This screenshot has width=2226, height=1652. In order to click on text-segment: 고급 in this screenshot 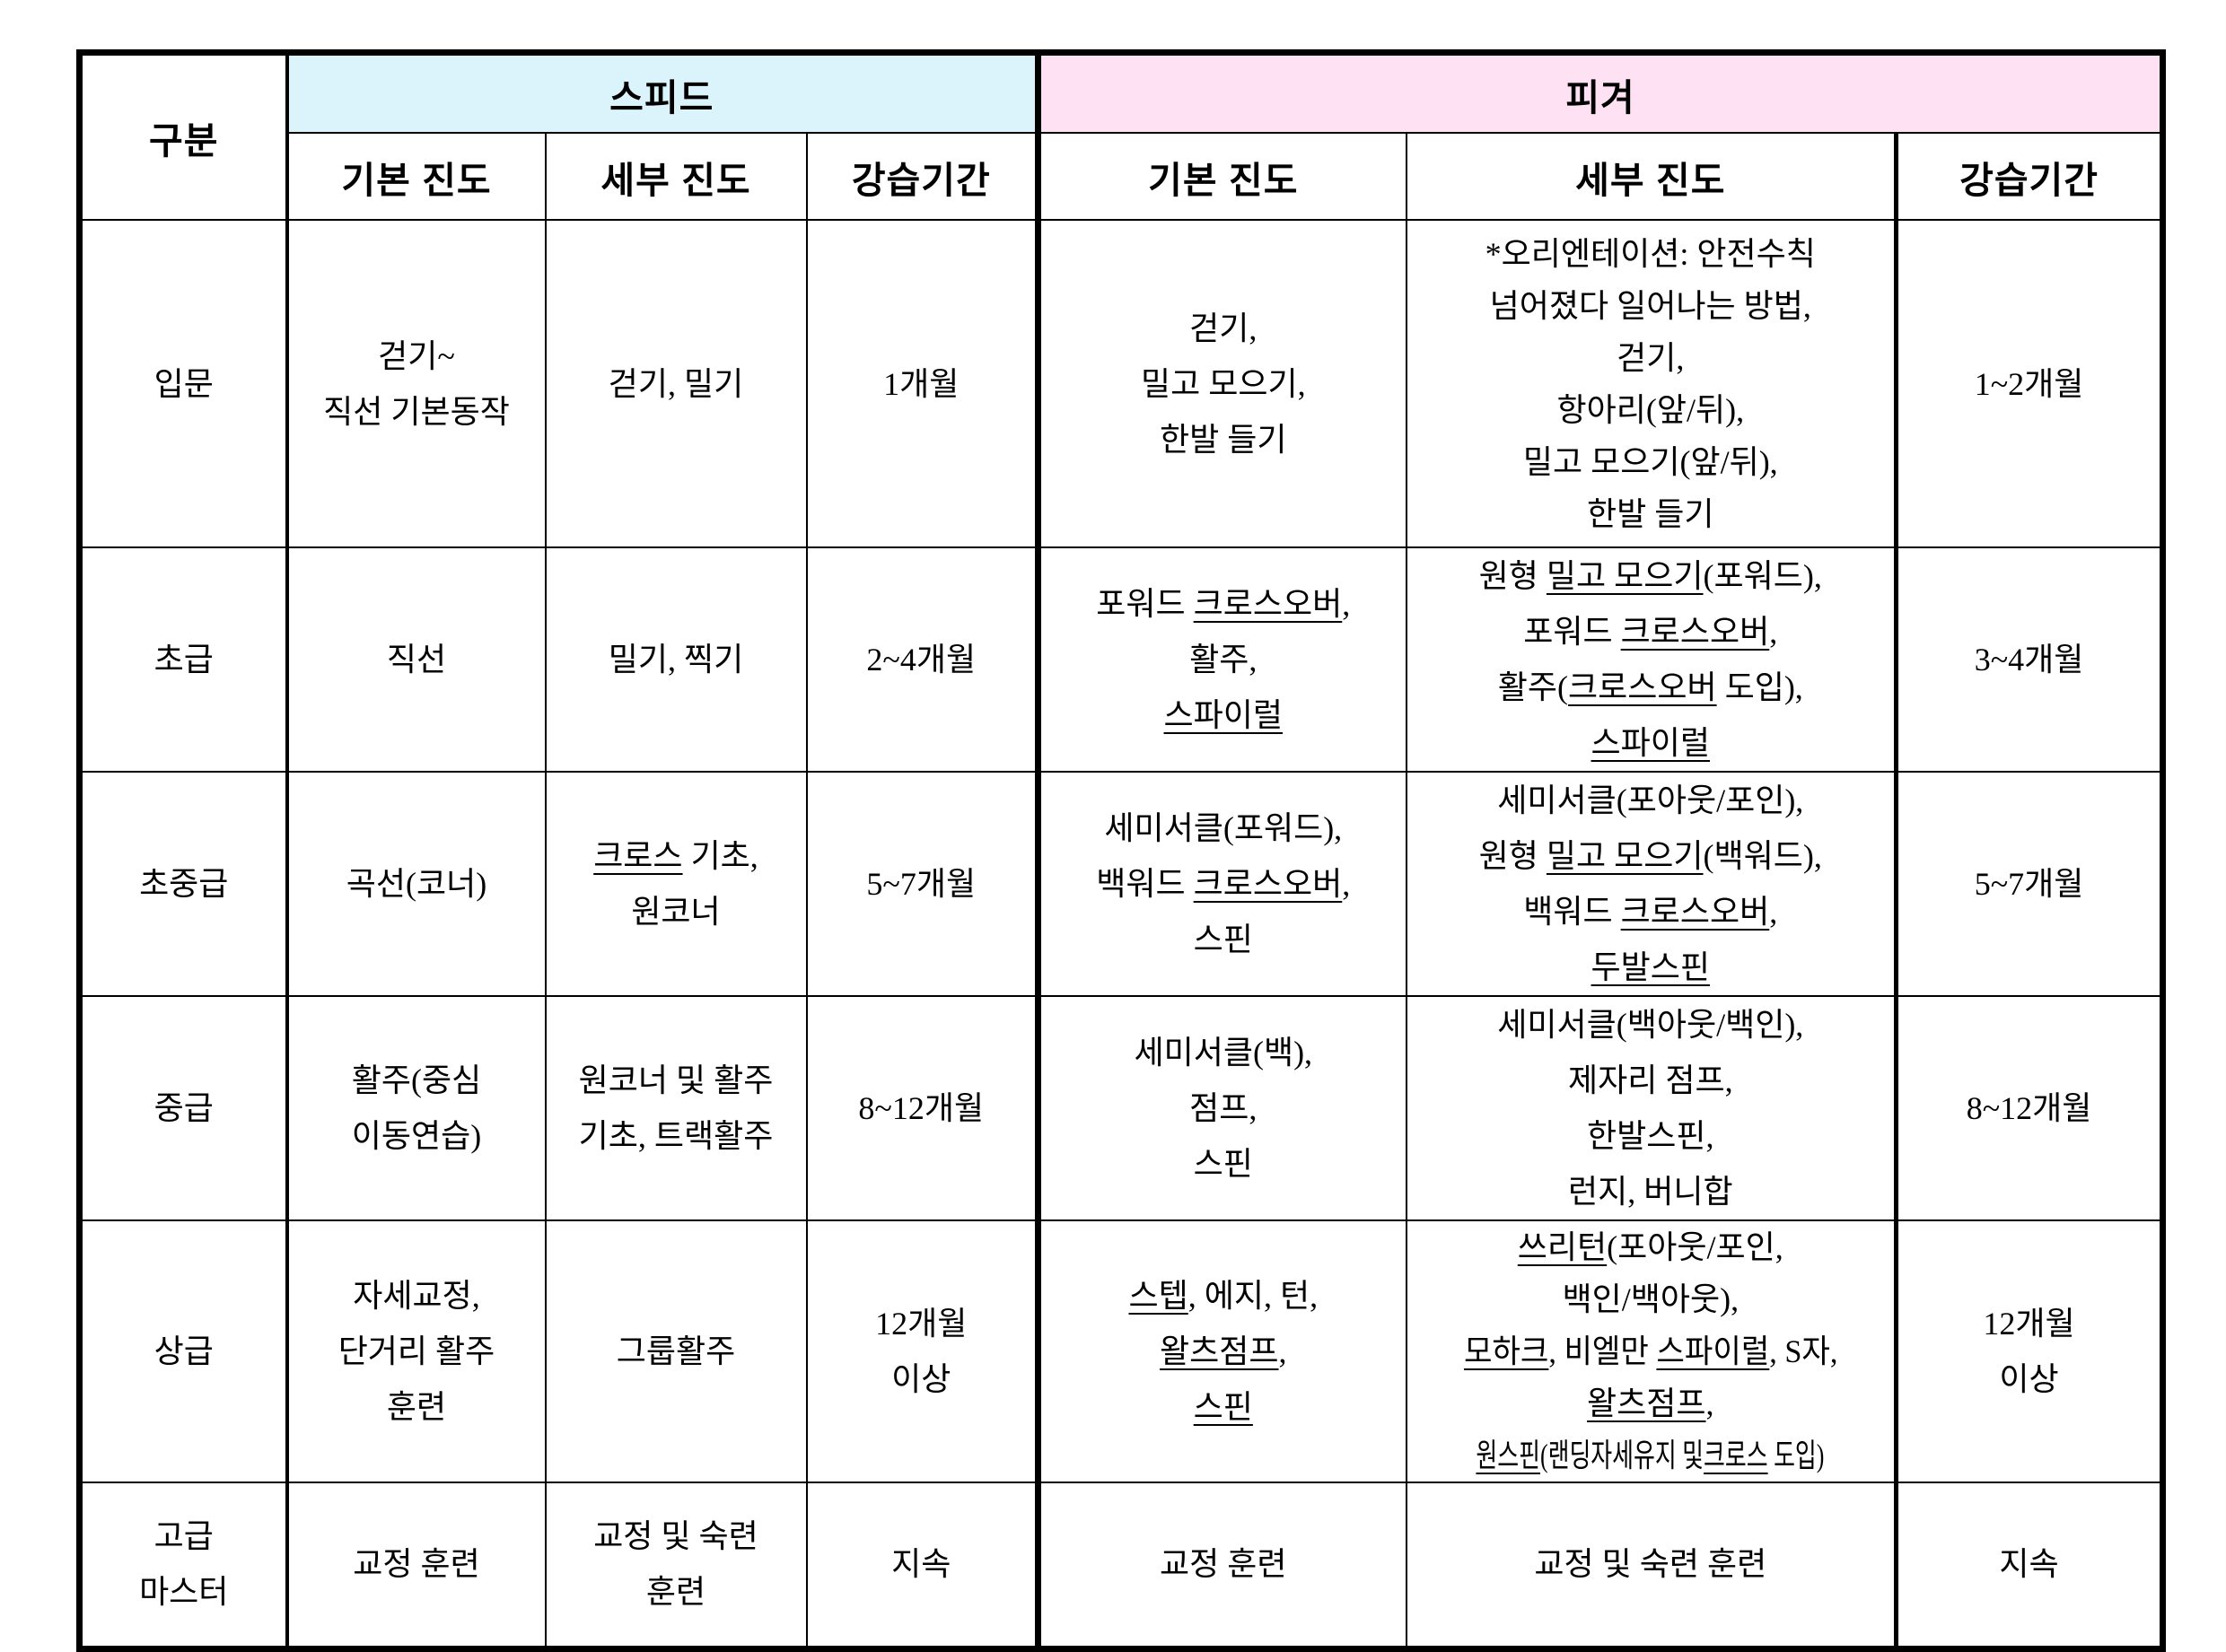, I will do `click(184, 1536)`.